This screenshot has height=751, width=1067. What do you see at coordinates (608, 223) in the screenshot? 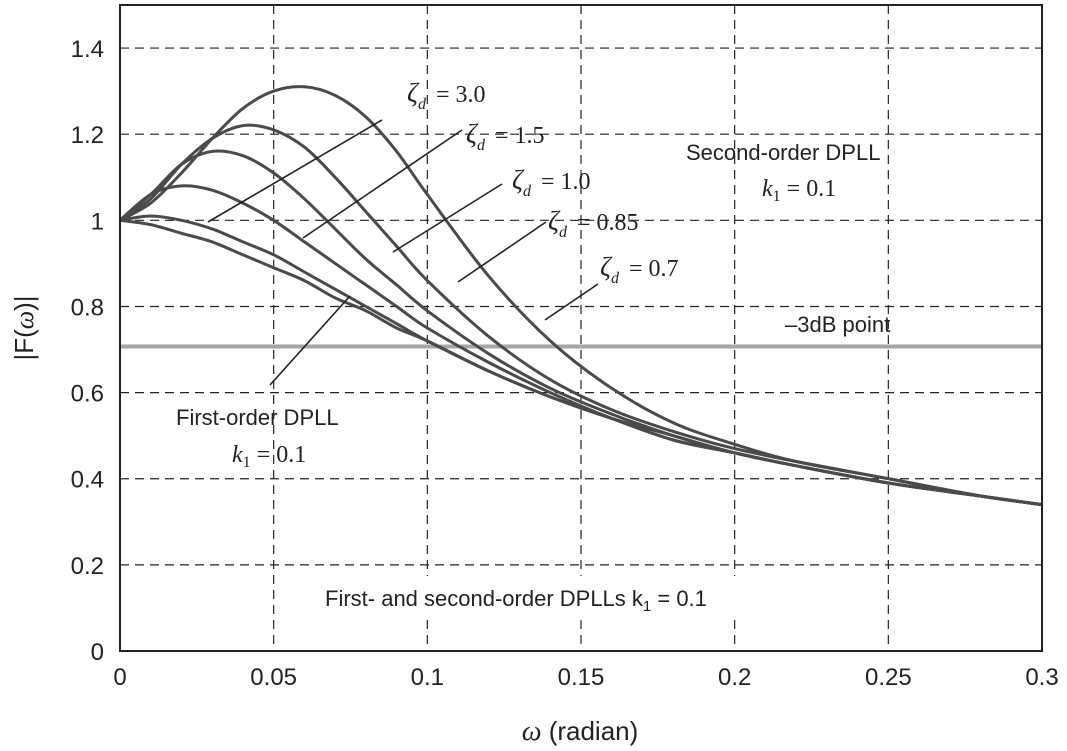
I see `zeta-0-85-value: = 0.85` at bounding box center [608, 223].